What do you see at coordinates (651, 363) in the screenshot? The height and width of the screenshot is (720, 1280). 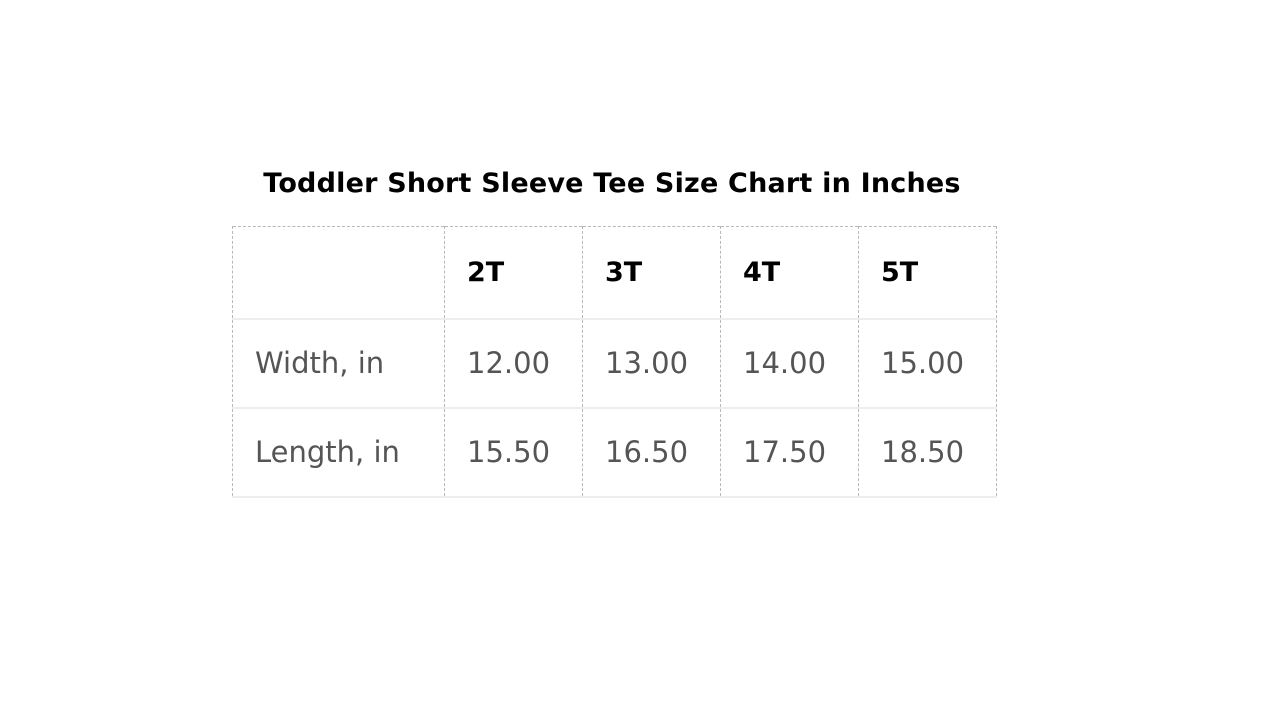 I see `table-cell: 13.00` at bounding box center [651, 363].